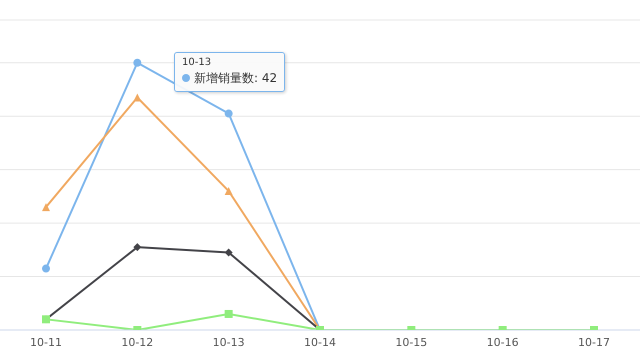  What do you see at coordinates (411, 342) in the screenshot?
I see `x-tick-label: 10-15` at bounding box center [411, 342].